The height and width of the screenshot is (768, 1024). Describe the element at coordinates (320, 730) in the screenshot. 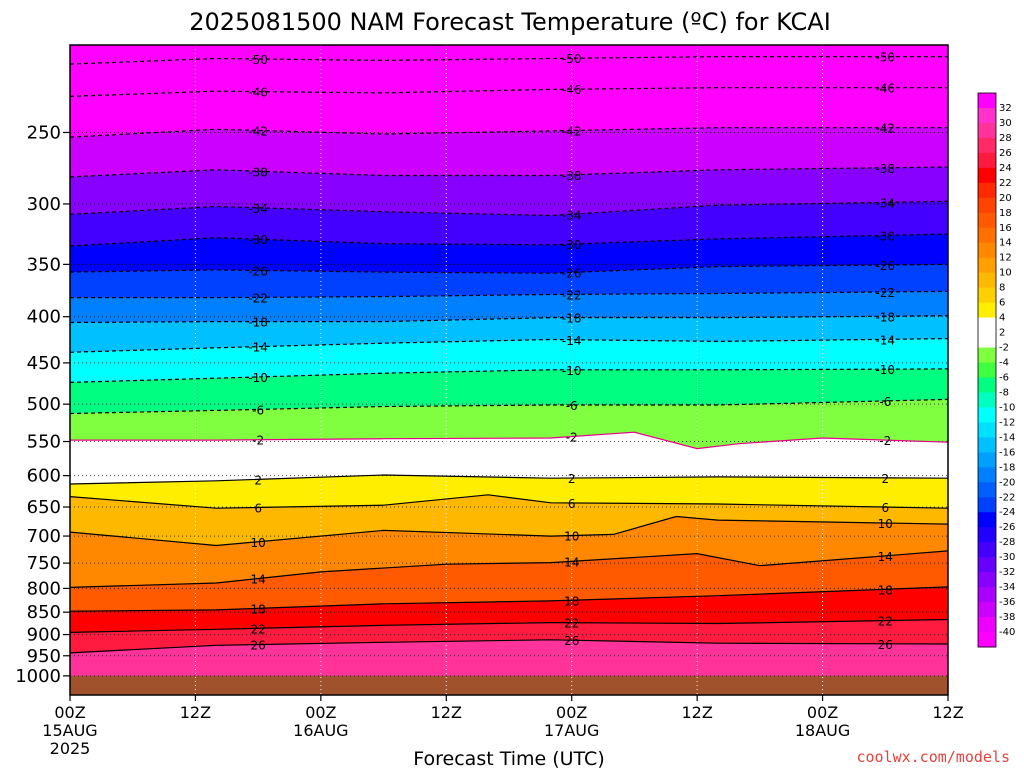

I see `x-tick-date-24: 16AUG` at that location.